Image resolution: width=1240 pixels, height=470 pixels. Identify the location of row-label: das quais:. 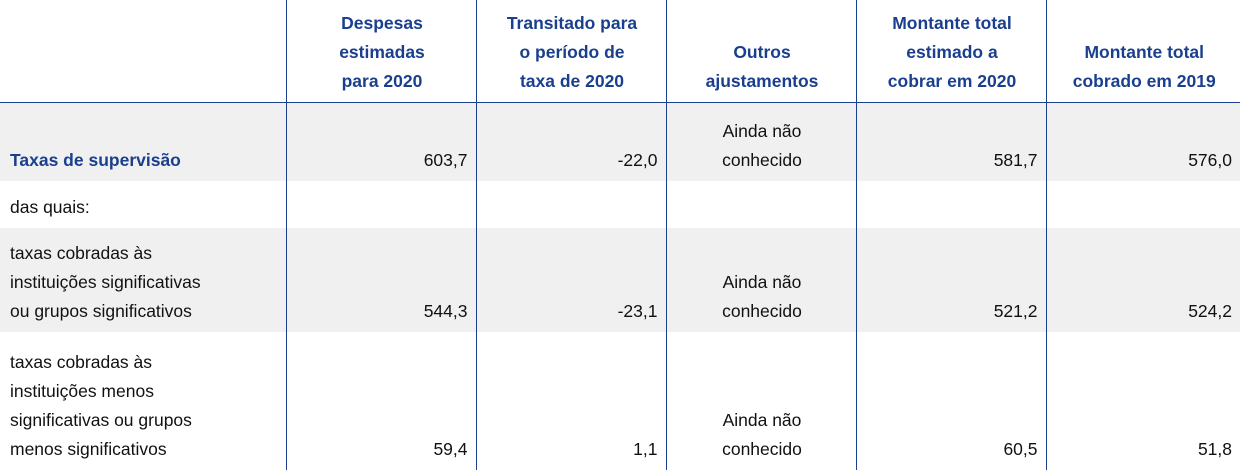
(50, 207).